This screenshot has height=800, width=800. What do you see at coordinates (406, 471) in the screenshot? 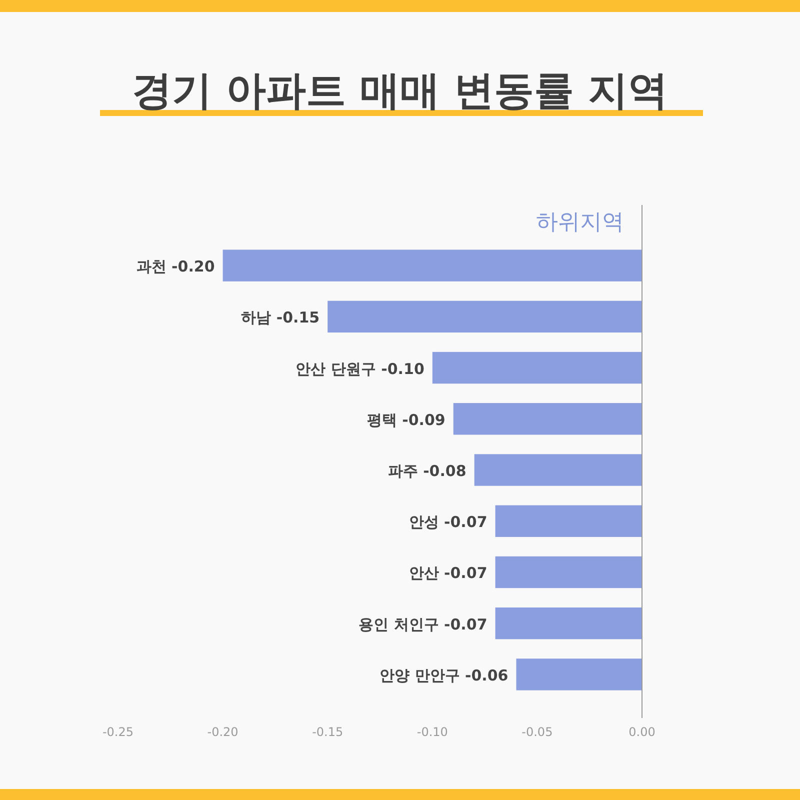
I see `y-tick-label: 파주` at bounding box center [406, 471].